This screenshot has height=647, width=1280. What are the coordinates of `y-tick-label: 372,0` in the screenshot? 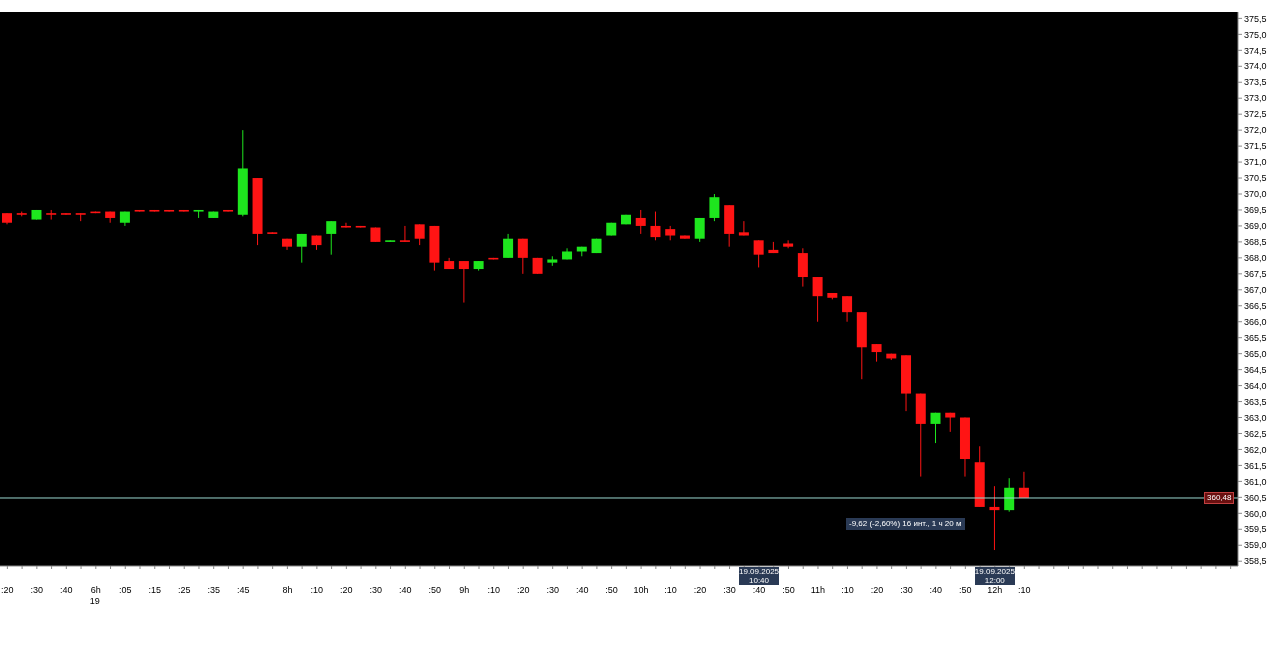 It's located at (1255, 130).